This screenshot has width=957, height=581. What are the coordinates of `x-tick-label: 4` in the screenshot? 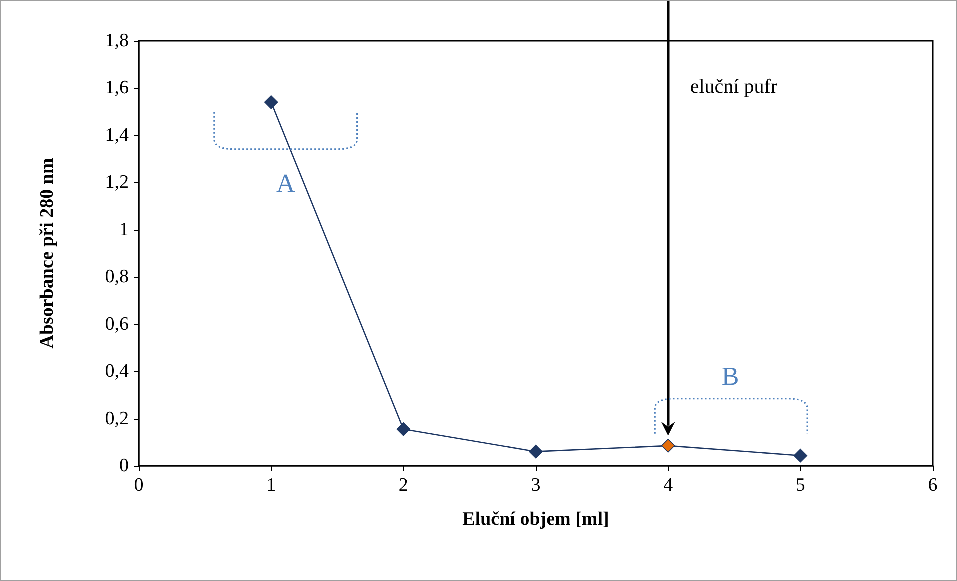 It's located at (669, 485).